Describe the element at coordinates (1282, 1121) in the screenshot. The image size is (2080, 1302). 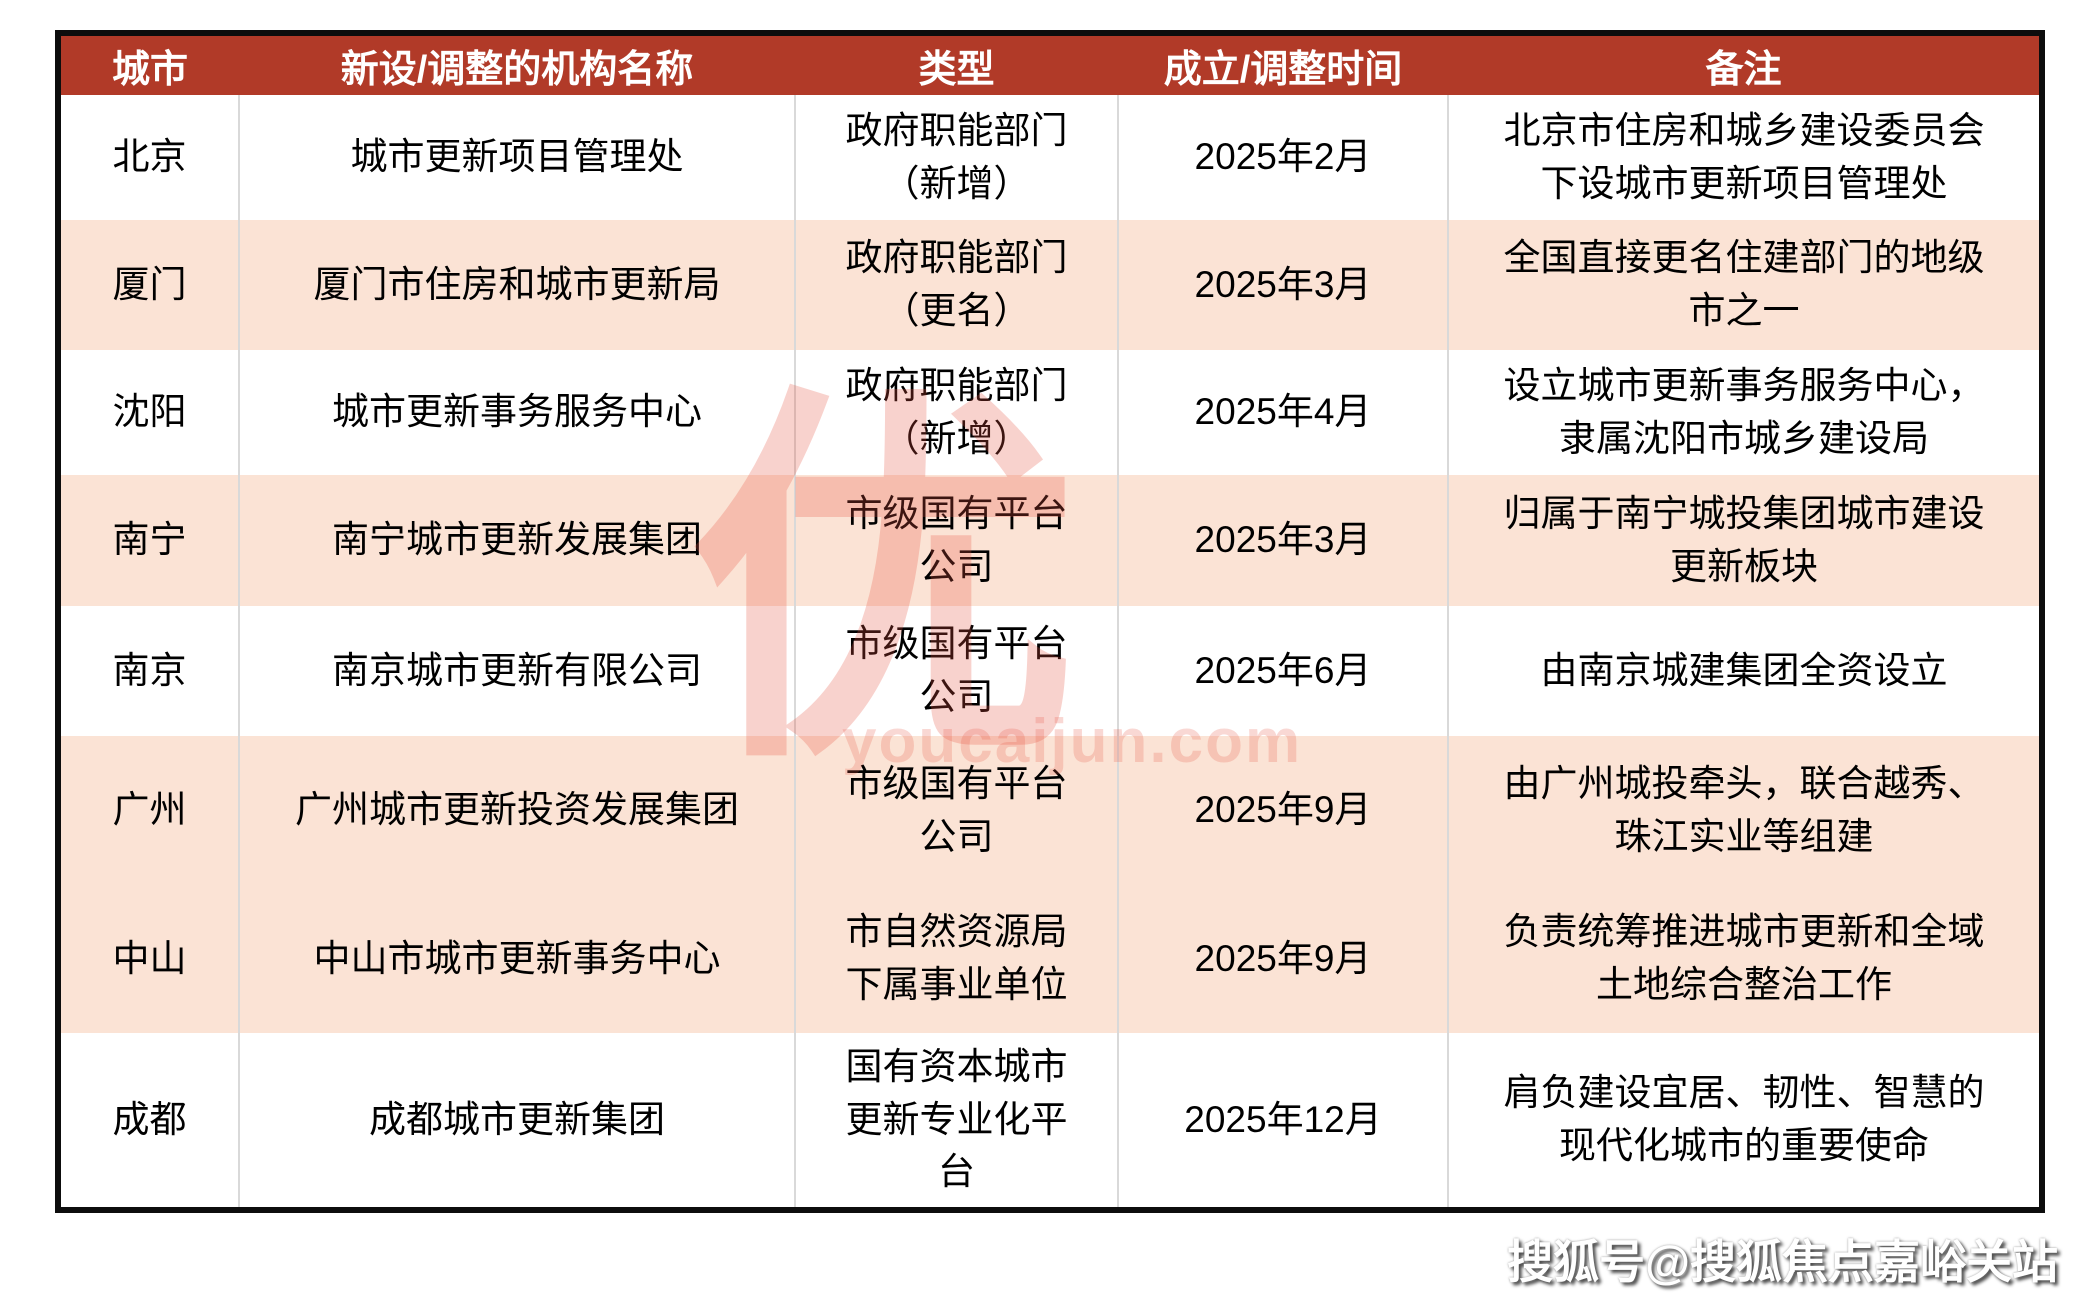
I see `cell-date: 2025年12月` at that location.